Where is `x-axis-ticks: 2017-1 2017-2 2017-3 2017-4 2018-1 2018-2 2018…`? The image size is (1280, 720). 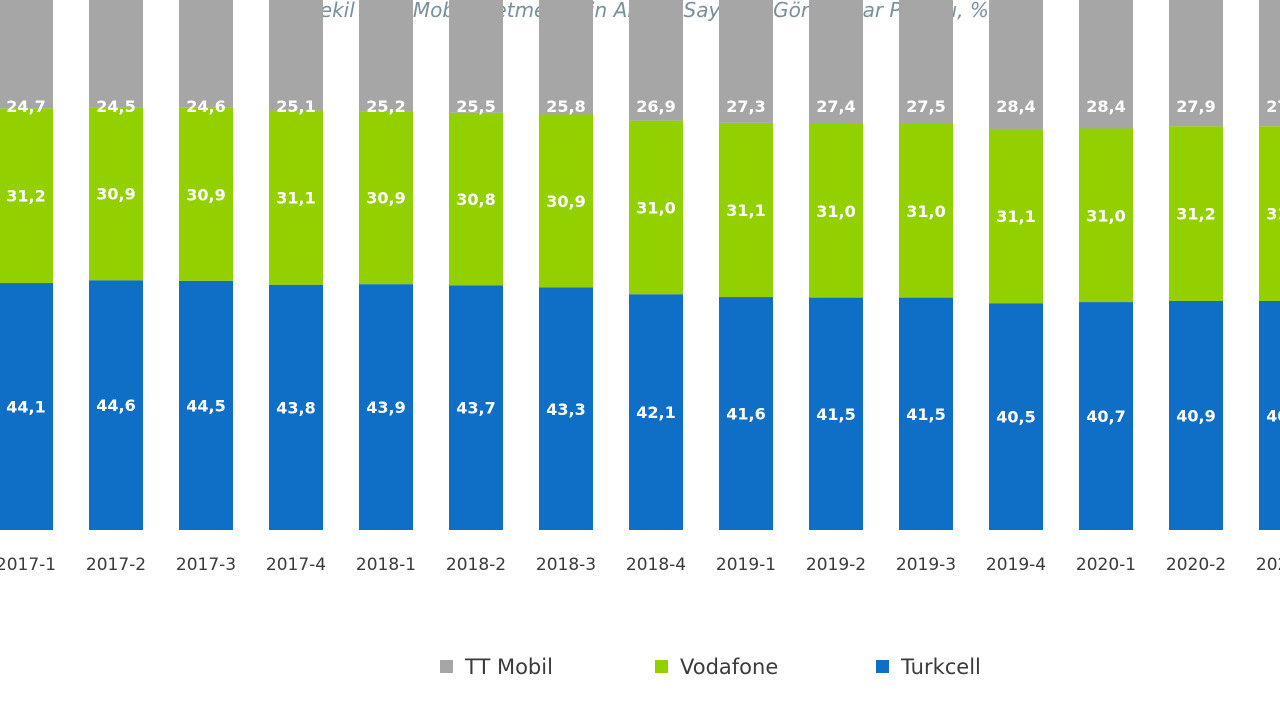 x-axis-ticks: 2017-1 2017-2 2017-3 2017-4 2018-1 2018-2 2018… is located at coordinates (640, 565).